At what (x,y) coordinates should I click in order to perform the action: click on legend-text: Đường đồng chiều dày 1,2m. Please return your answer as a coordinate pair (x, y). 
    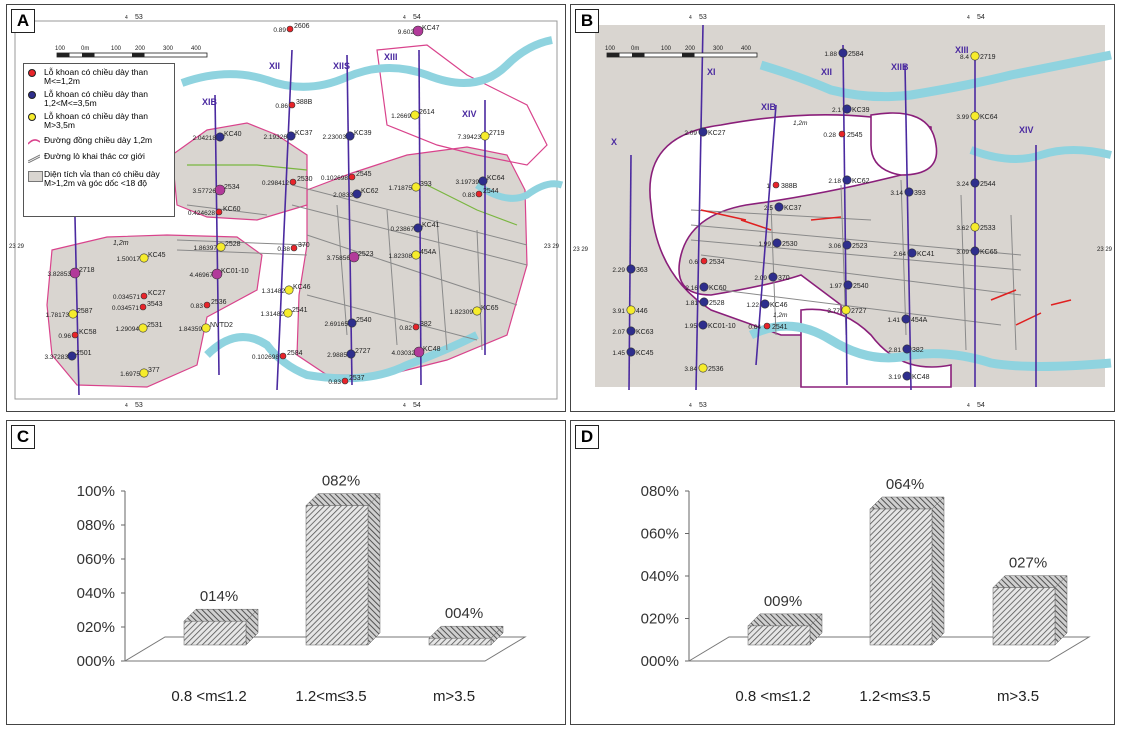
    Looking at the image, I should click on (98, 140).